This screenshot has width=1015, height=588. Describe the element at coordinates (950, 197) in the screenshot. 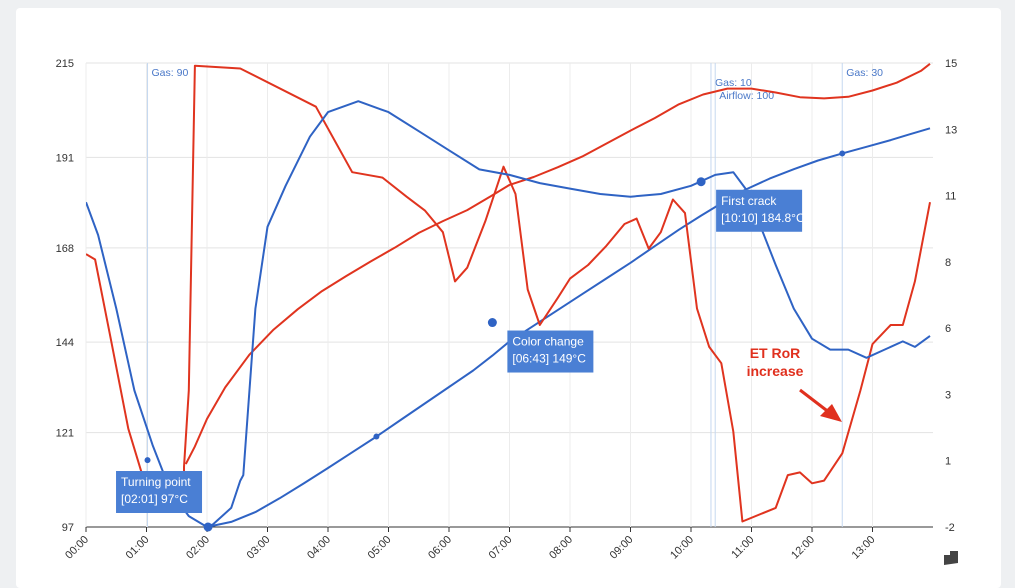

I see `y-right-tick-label: 11` at that location.